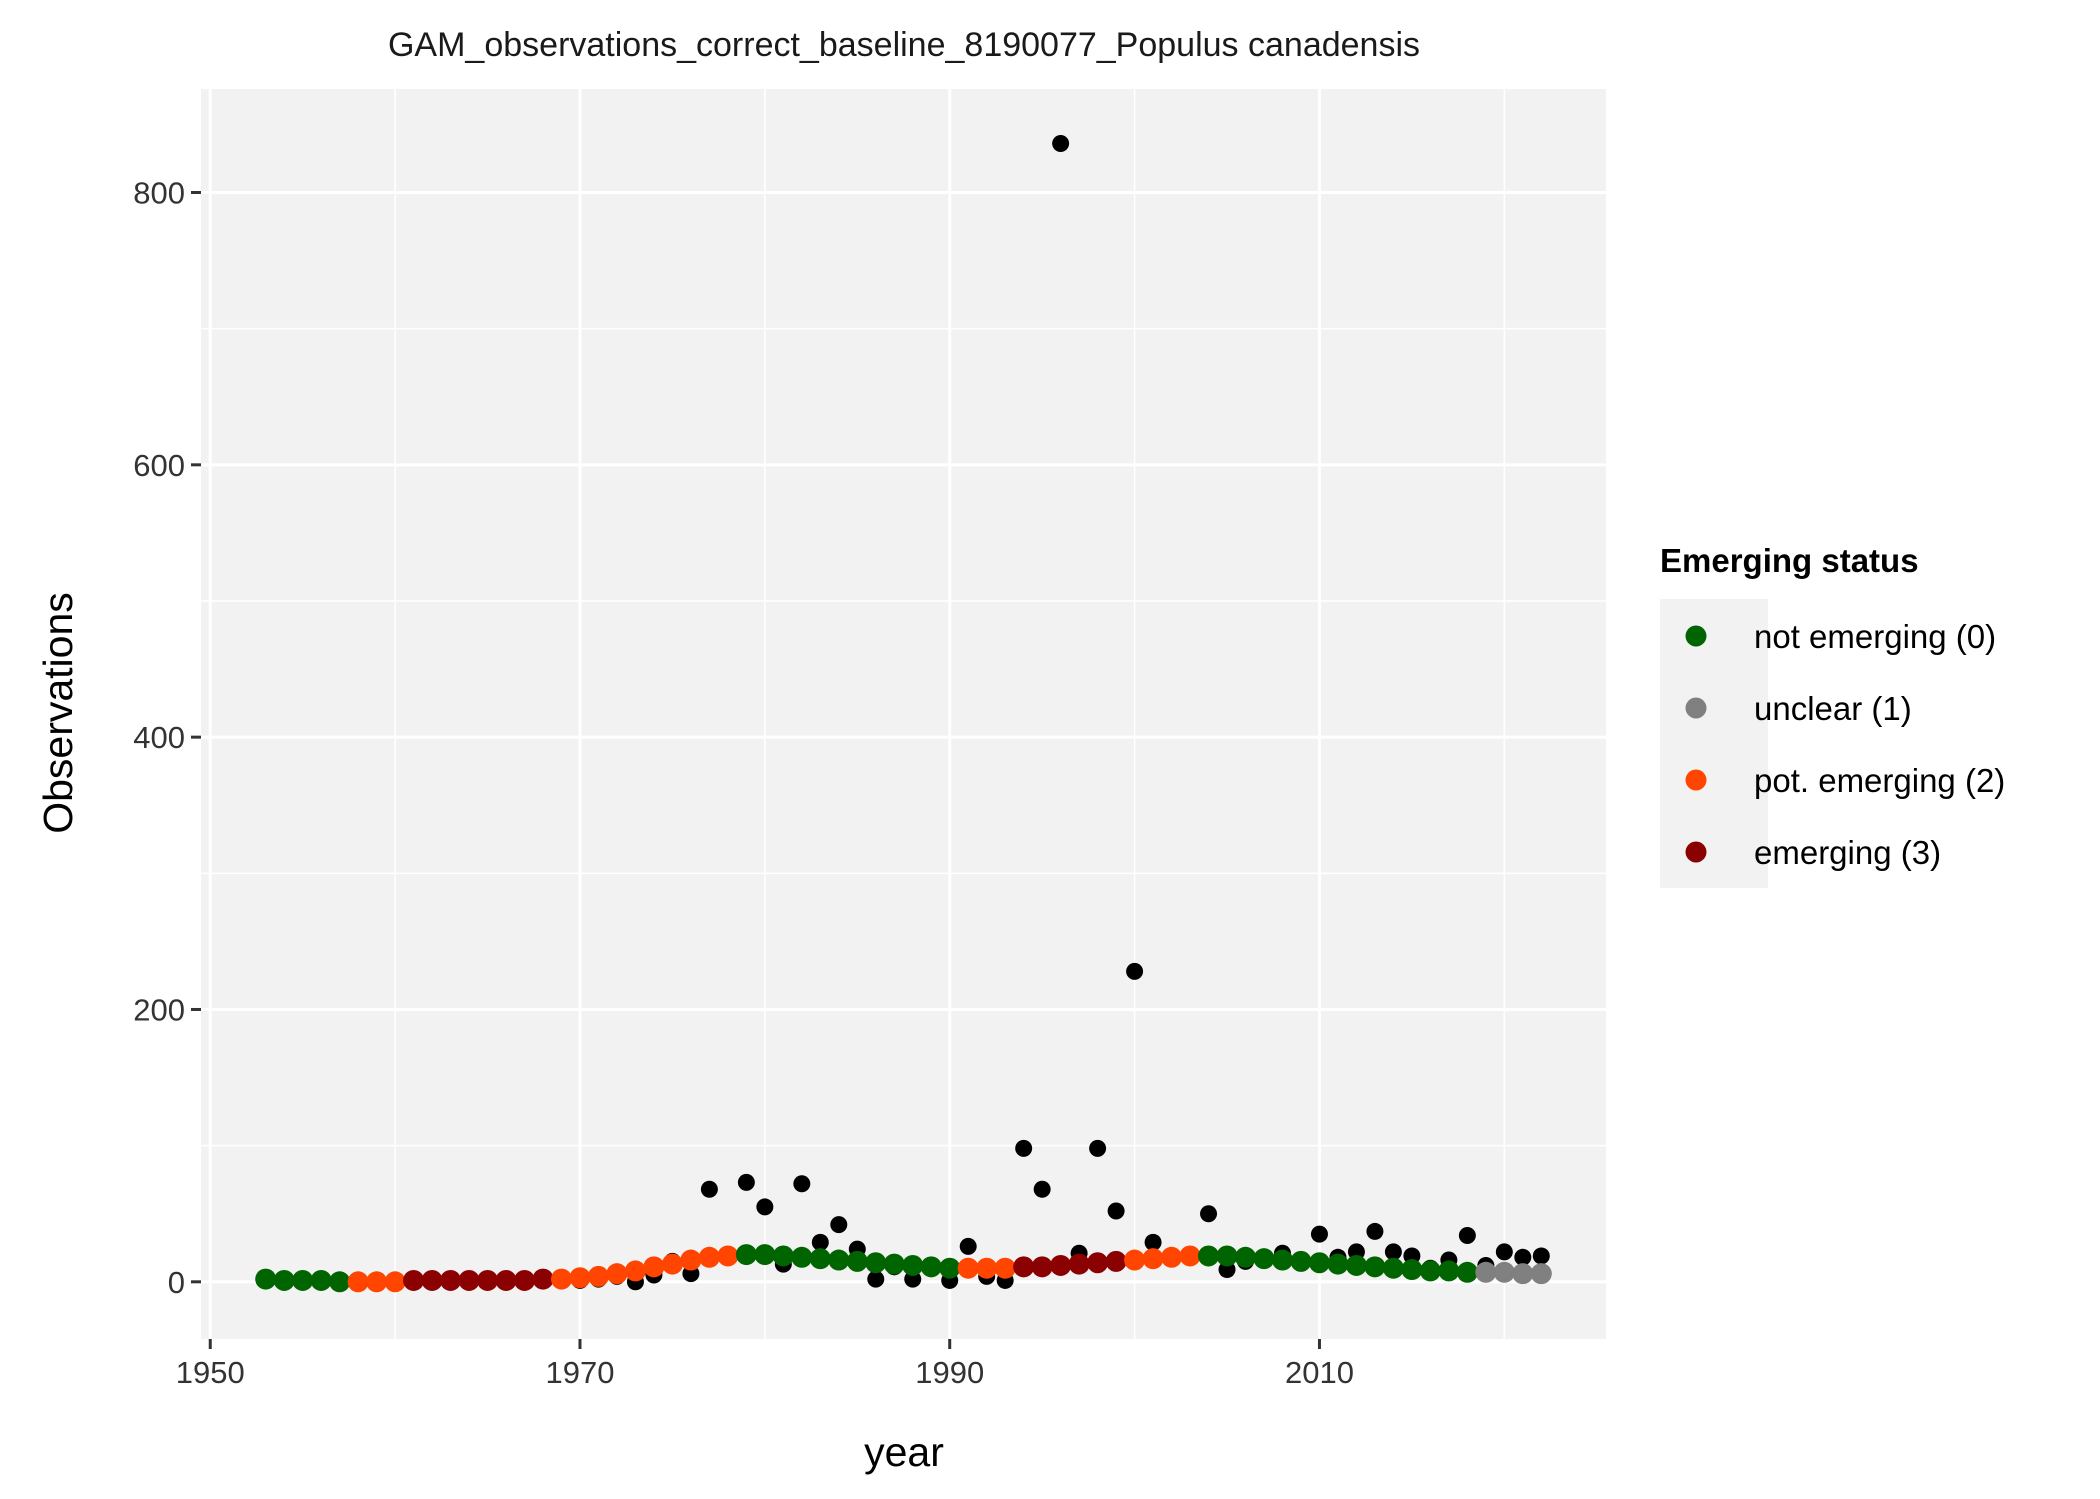 The image size is (2100, 1499). Describe the element at coordinates (1875, 636) in the screenshot. I see `legend-label: not emerging (0)` at that location.